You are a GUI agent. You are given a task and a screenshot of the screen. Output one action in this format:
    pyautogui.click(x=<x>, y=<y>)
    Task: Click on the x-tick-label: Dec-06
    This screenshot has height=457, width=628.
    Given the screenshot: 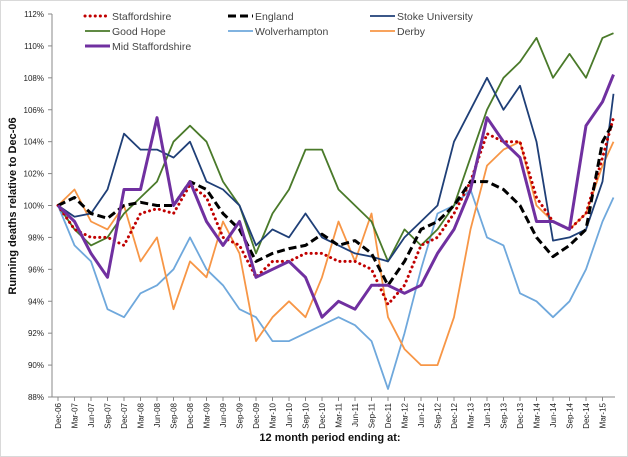 What is the action you would take?
    pyautogui.click(x=58, y=415)
    